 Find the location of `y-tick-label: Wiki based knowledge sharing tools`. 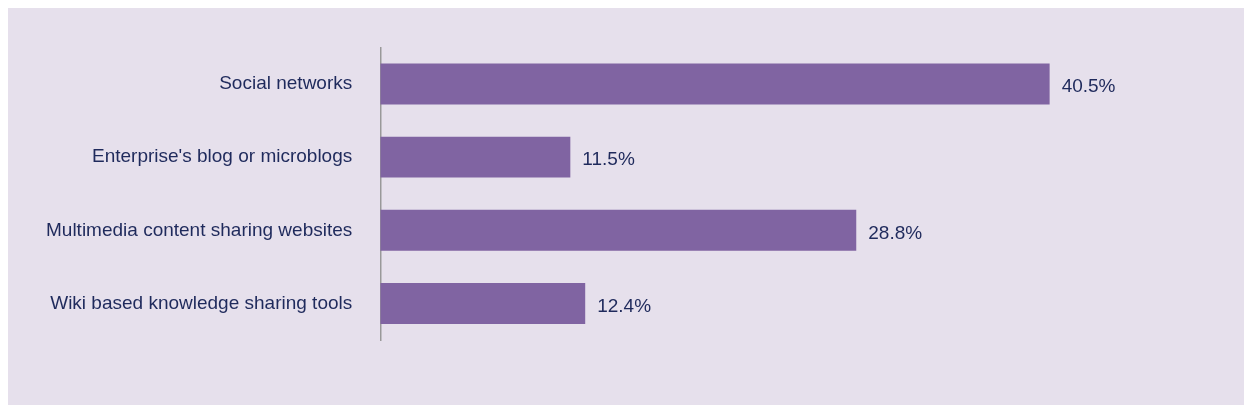

y-tick-label: Wiki based knowledge sharing tools is located at coordinates (201, 302).